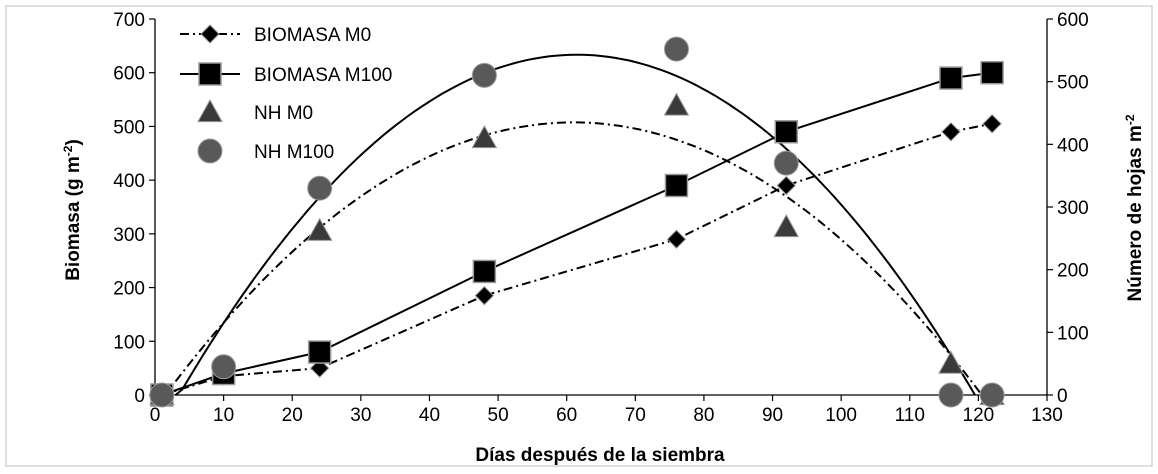 The height and width of the screenshot is (474, 1158). I want to click on y-axis-title-end: ), so click(73, 142).